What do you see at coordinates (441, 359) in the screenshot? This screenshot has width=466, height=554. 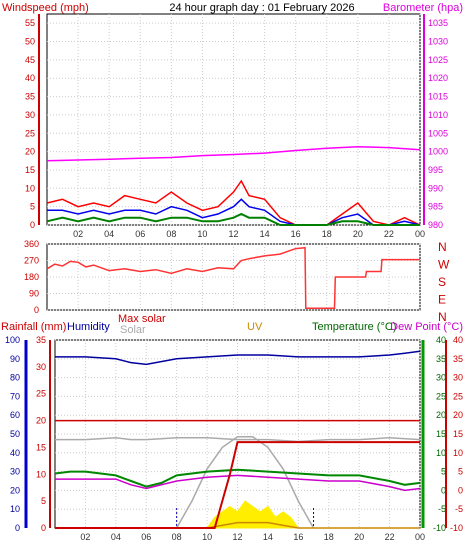 I see `temperature-tick-label: 35` at bounding box center [441, 359].